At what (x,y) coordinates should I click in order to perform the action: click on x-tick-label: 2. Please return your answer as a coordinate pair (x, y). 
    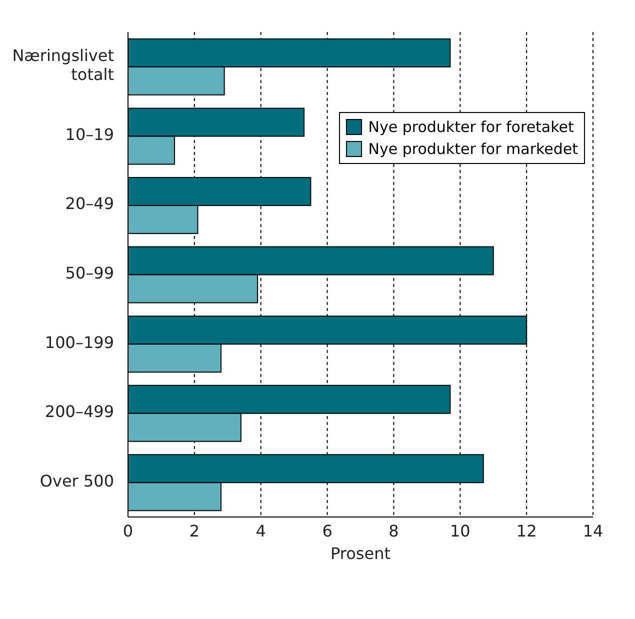
    Looking at the image, I should click on (194, 530).